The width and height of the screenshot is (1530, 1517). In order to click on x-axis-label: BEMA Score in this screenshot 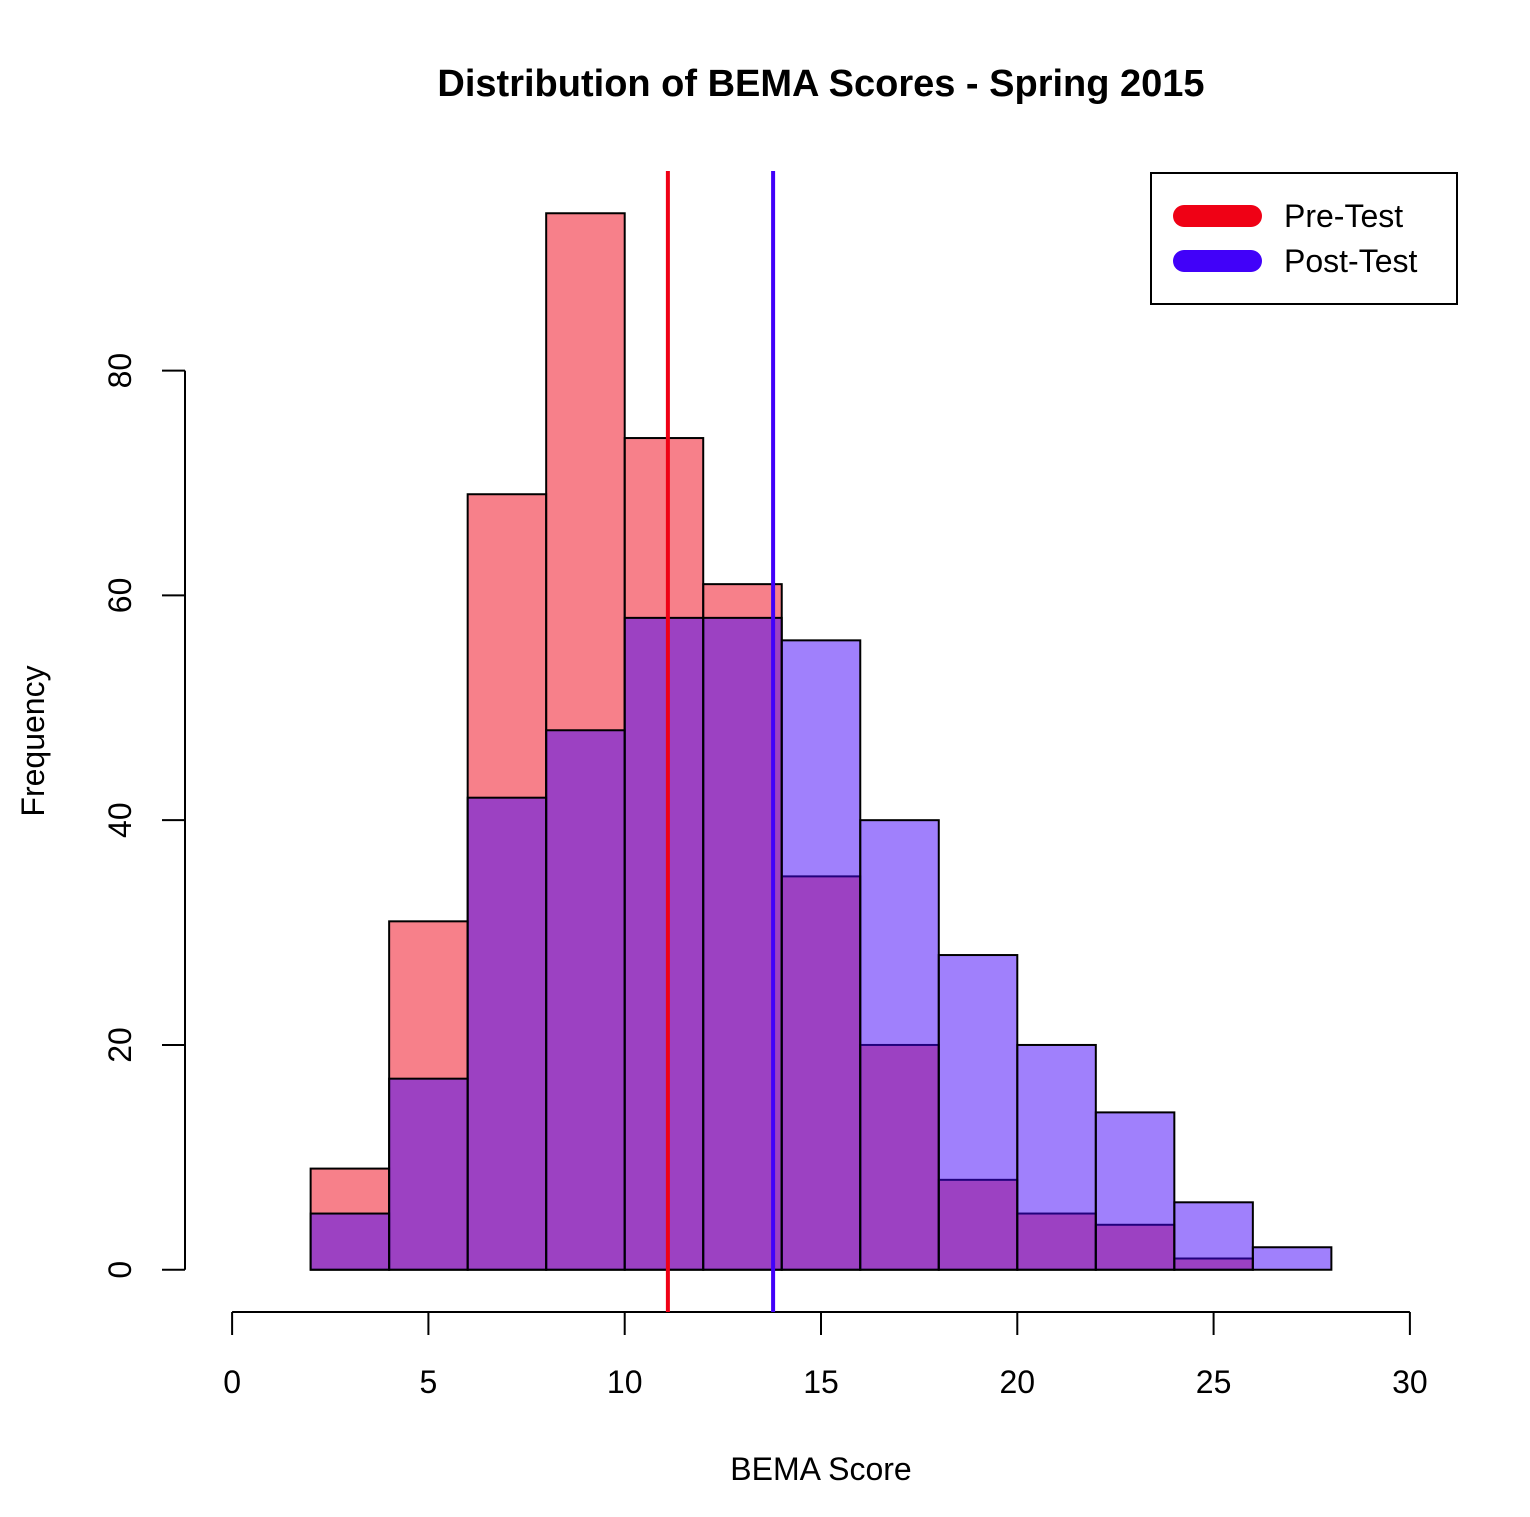, I will do `click(820, 1469)`.